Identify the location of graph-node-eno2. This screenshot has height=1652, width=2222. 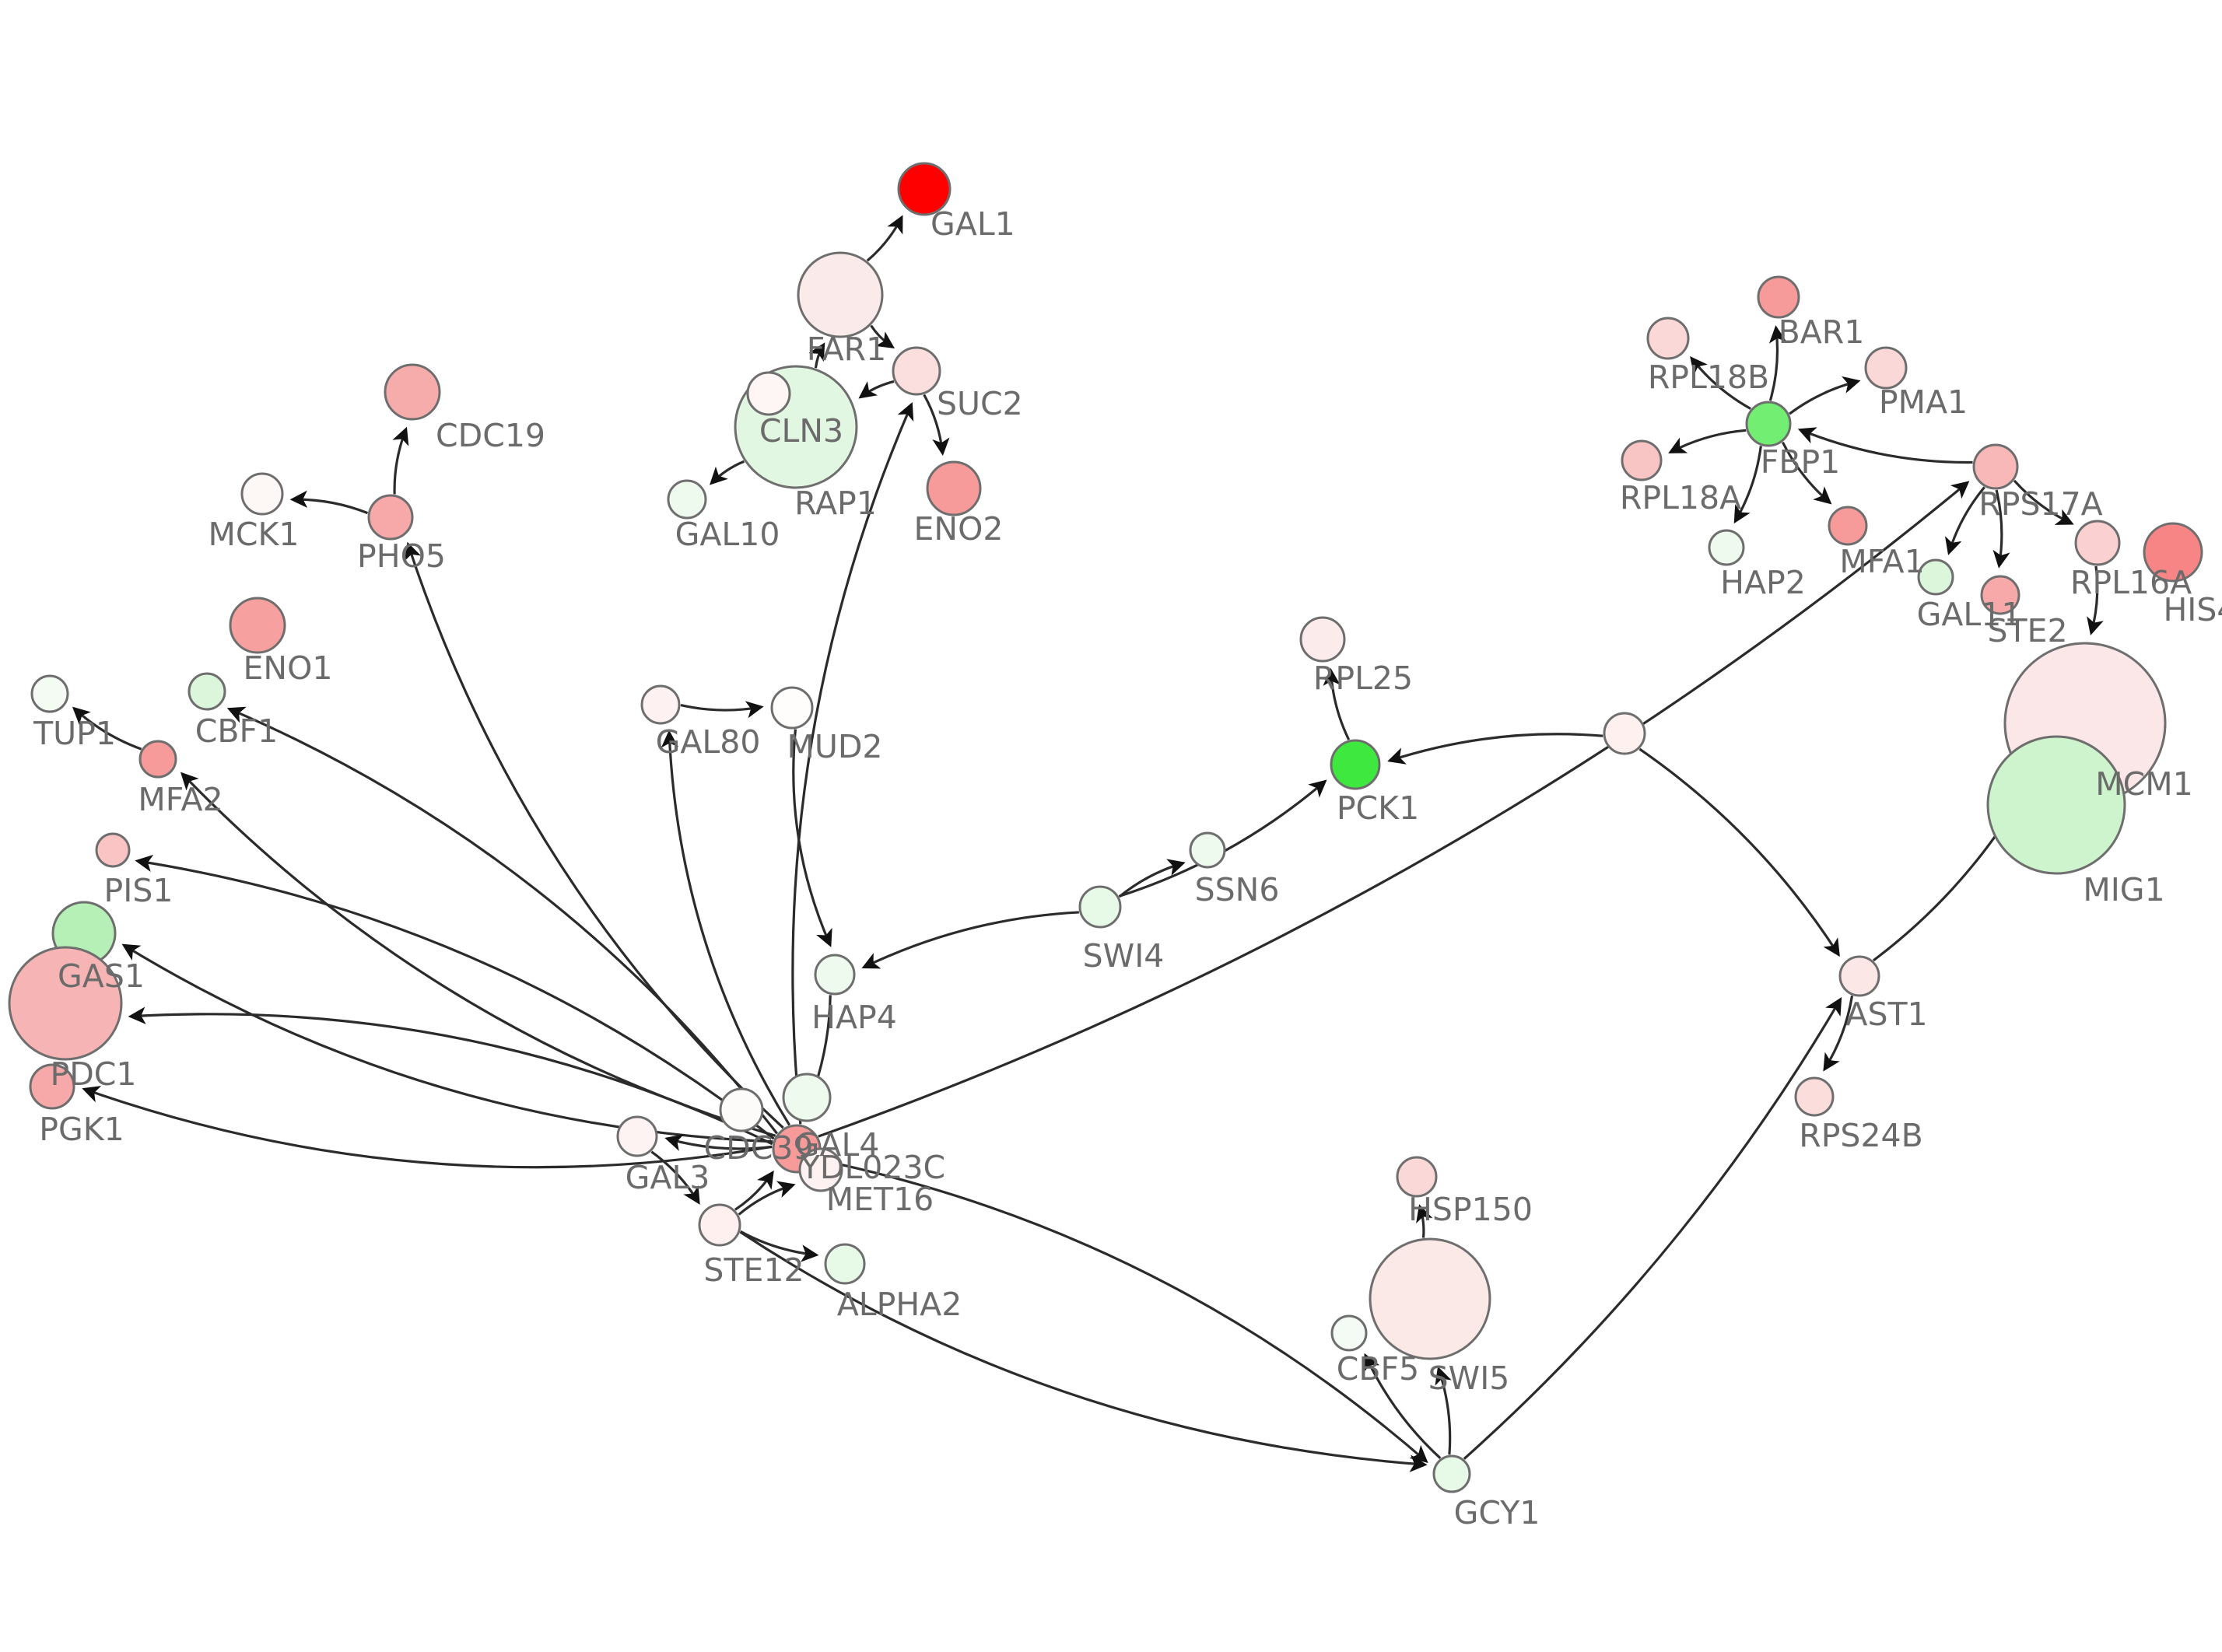
(954, 488).